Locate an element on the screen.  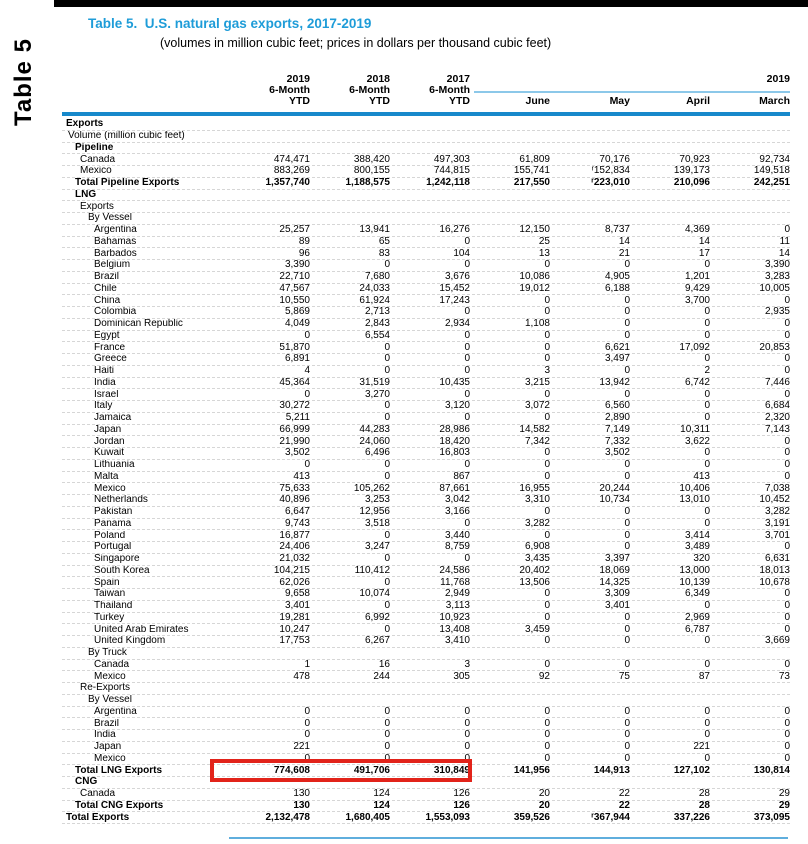
cell-value: 30,272 is located at coordinates (294, 406).